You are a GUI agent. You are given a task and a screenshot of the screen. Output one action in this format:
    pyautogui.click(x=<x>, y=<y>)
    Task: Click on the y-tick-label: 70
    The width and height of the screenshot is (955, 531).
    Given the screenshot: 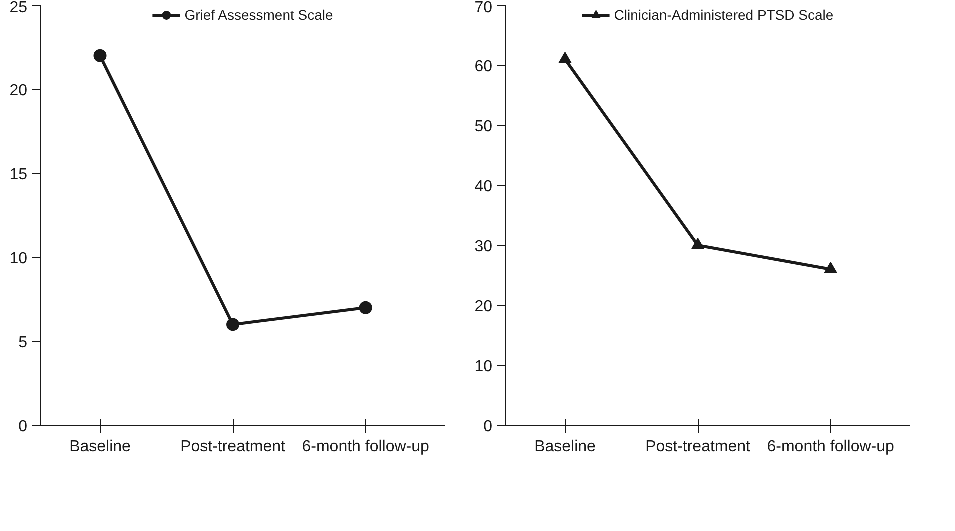 What is the action you would take?
    pyautogui.click(x=483, y=8)
    